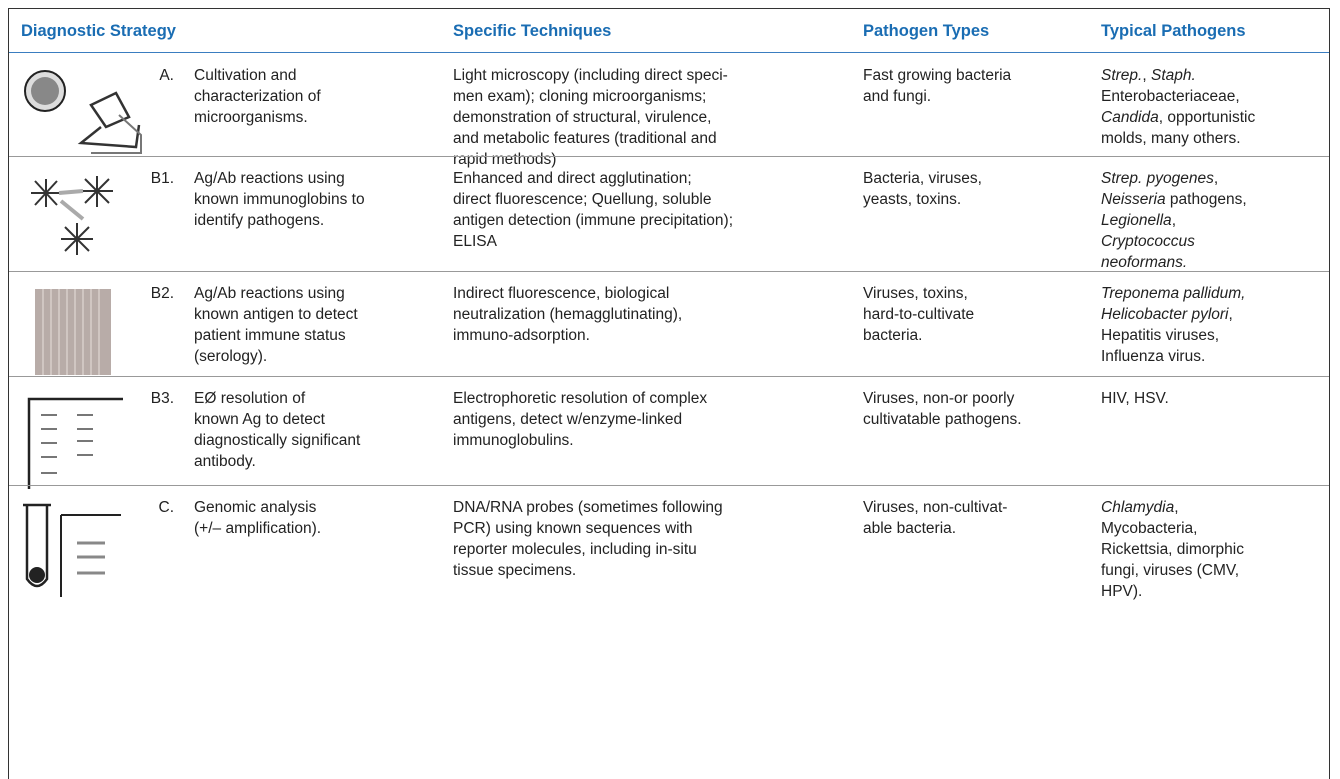  Describe the element at coordinates (1172, 591) in the screenshot. I see `text-line: HPV).` at that location.